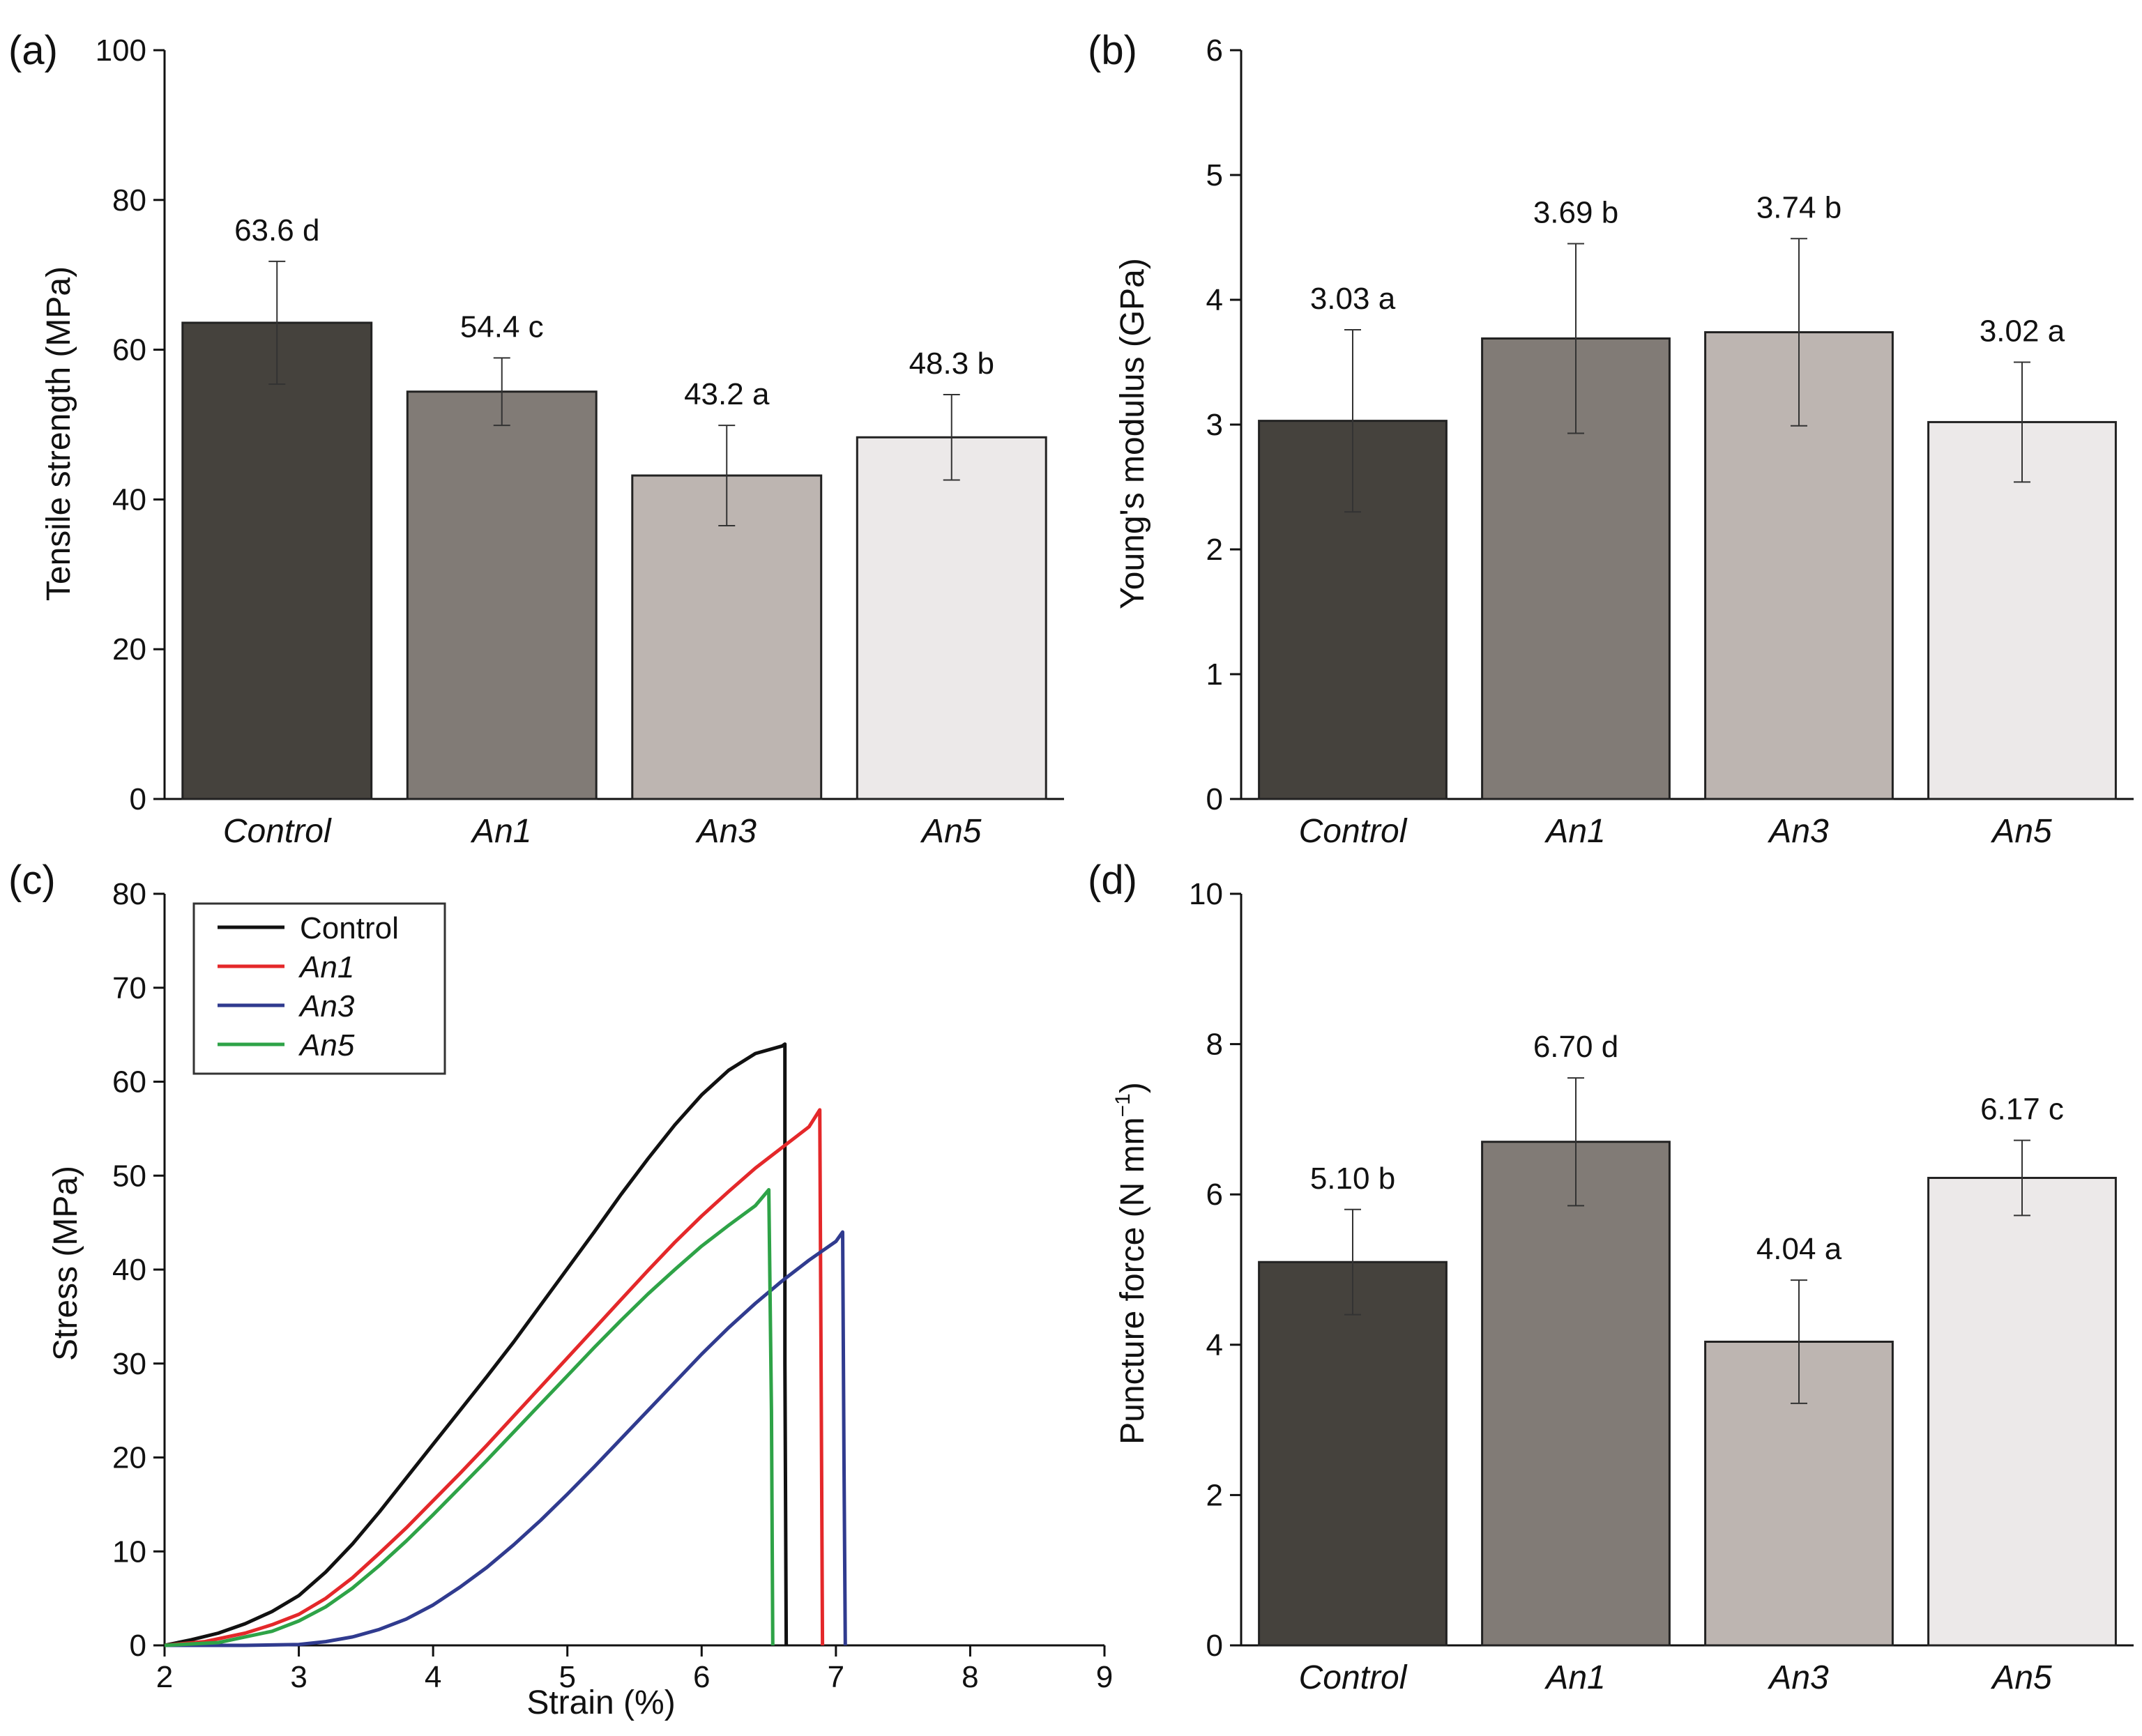 The image size is (2142, 1736). Describe the element at coordinates (2022, 332) in the screenshot. I see `data-label-an5-b: 3.02 a` at that location.